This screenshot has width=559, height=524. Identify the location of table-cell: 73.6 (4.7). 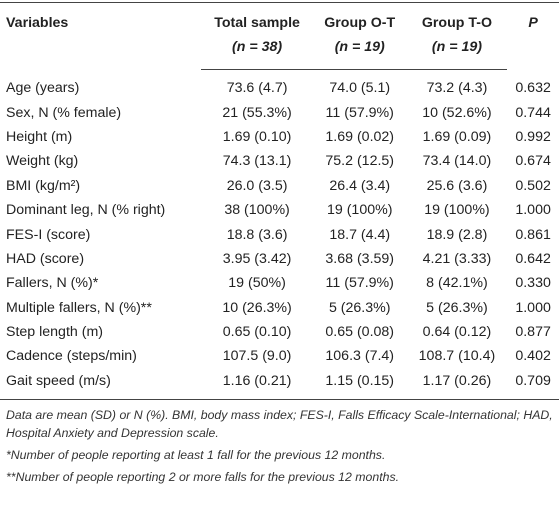
(257, 88).